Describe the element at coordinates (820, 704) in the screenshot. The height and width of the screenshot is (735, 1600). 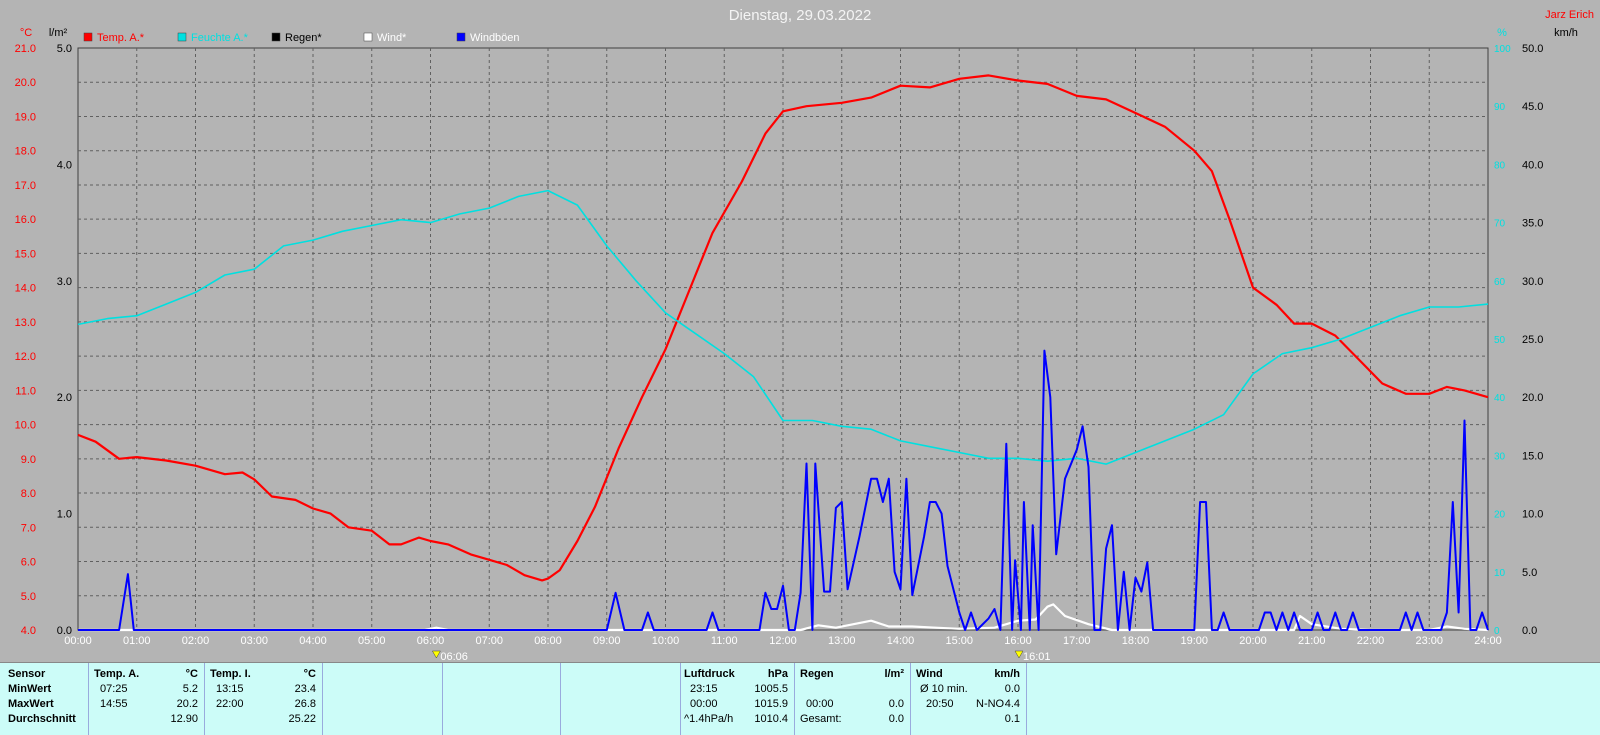
I see `rain-max-time: 00:00` at that location.